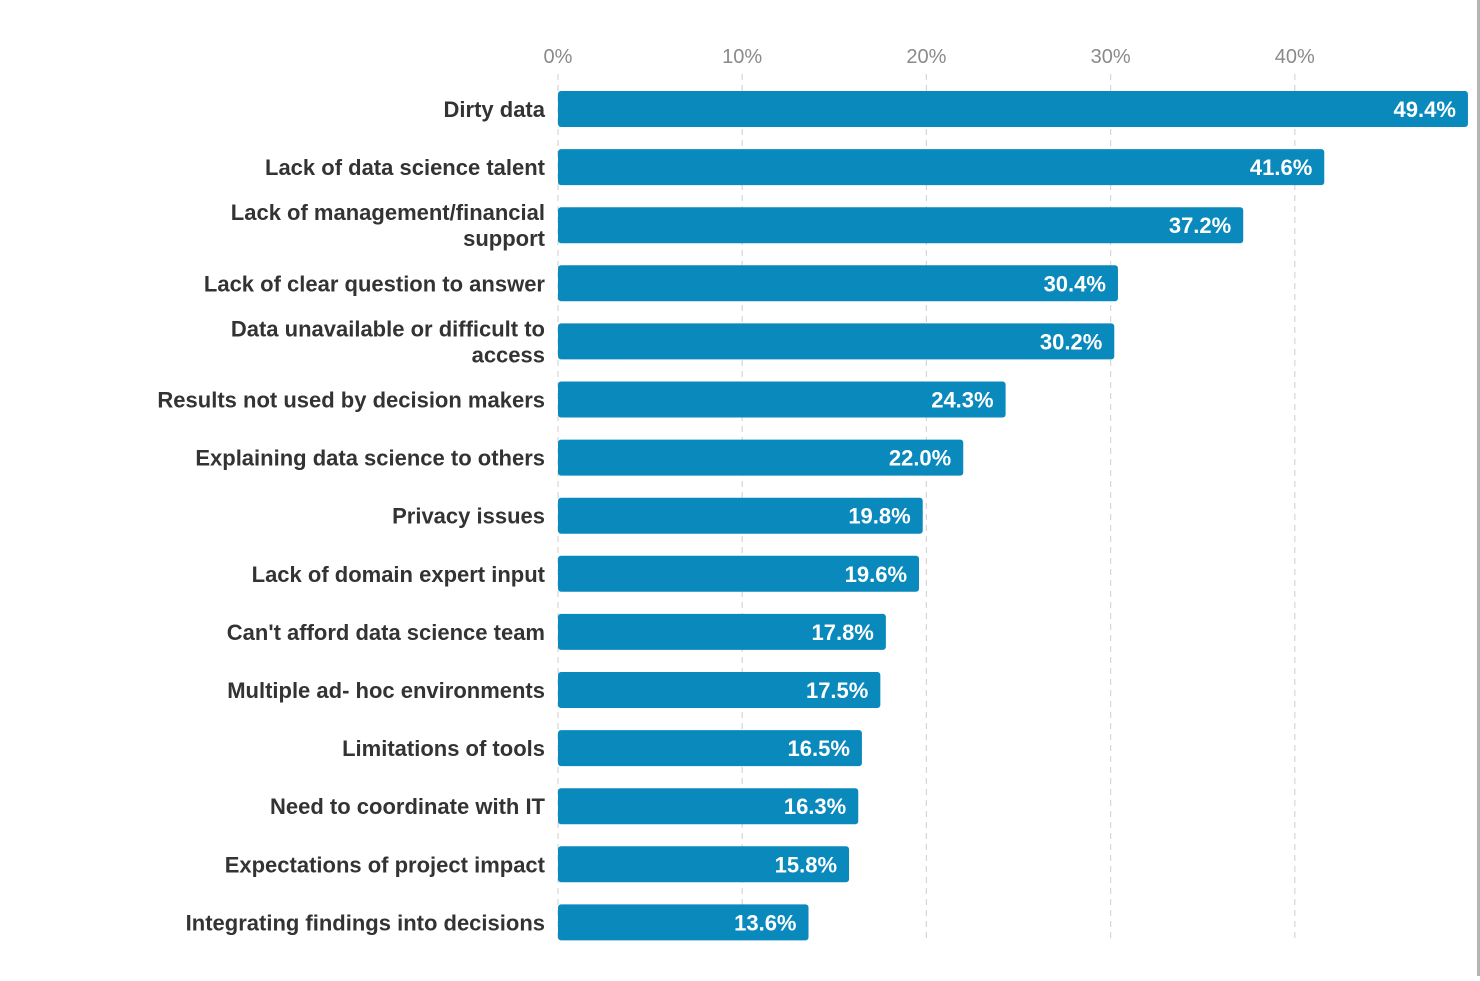 The height and width of the screenshot is (981, 1480). I want to click on category-label-line: Lack of management/financial, so click(388, 212).